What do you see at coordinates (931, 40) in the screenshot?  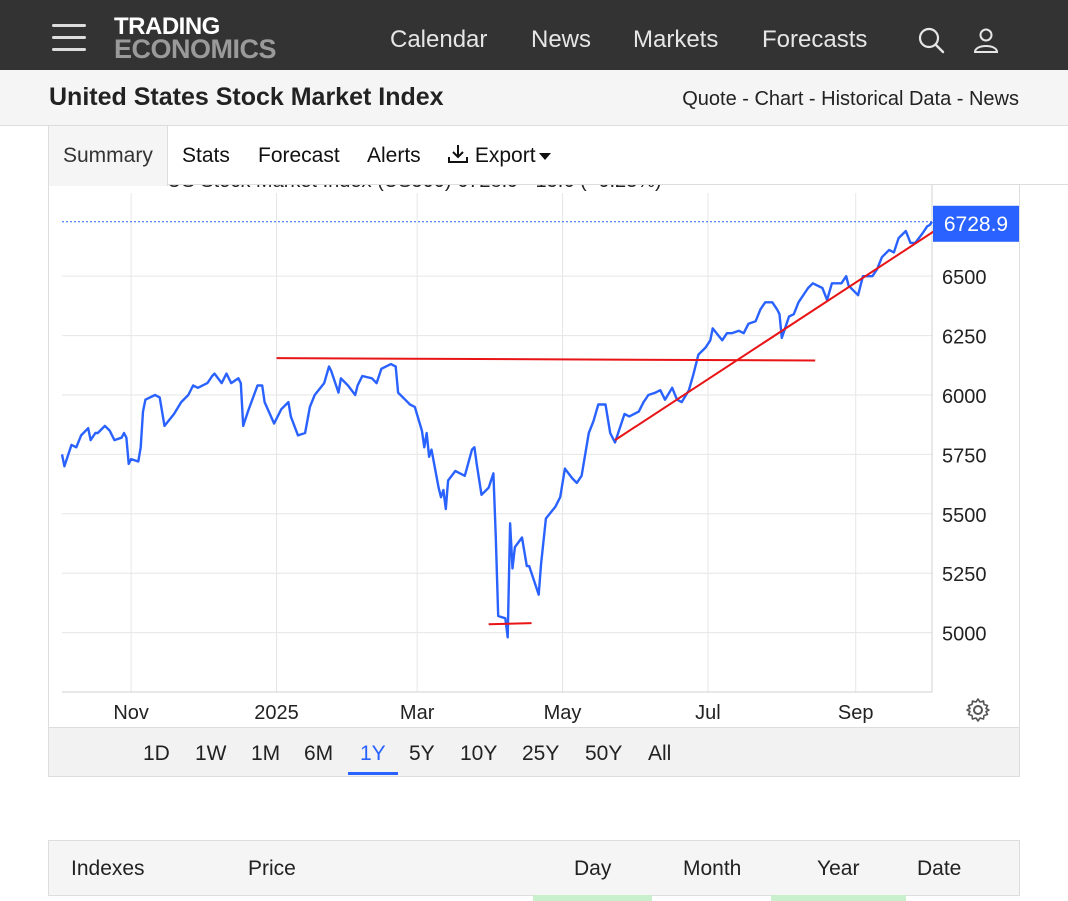 I see `search-icon` at bounding box center [931, 40].